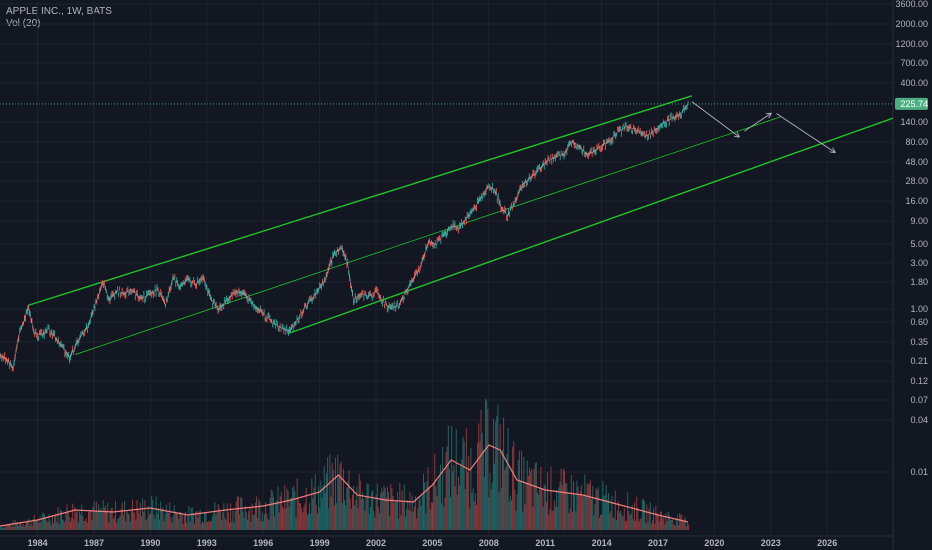 The height and width of the screenshot is (550, 932). What do you see at coordinates (919, 420) in the screenshot?
I see `price-tick-label: 0.04` at bounding box center [919, 420].